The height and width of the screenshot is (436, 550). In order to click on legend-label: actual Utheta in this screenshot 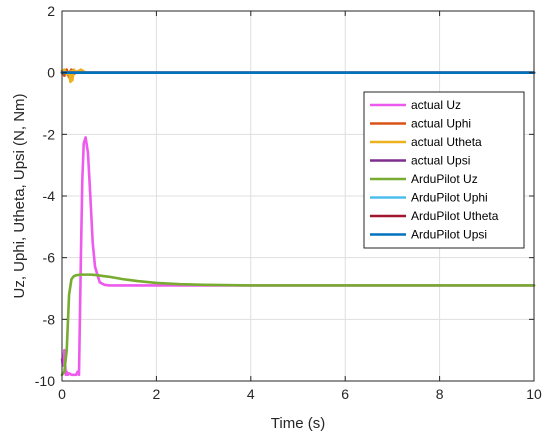, I will do `click(446, 142)`.